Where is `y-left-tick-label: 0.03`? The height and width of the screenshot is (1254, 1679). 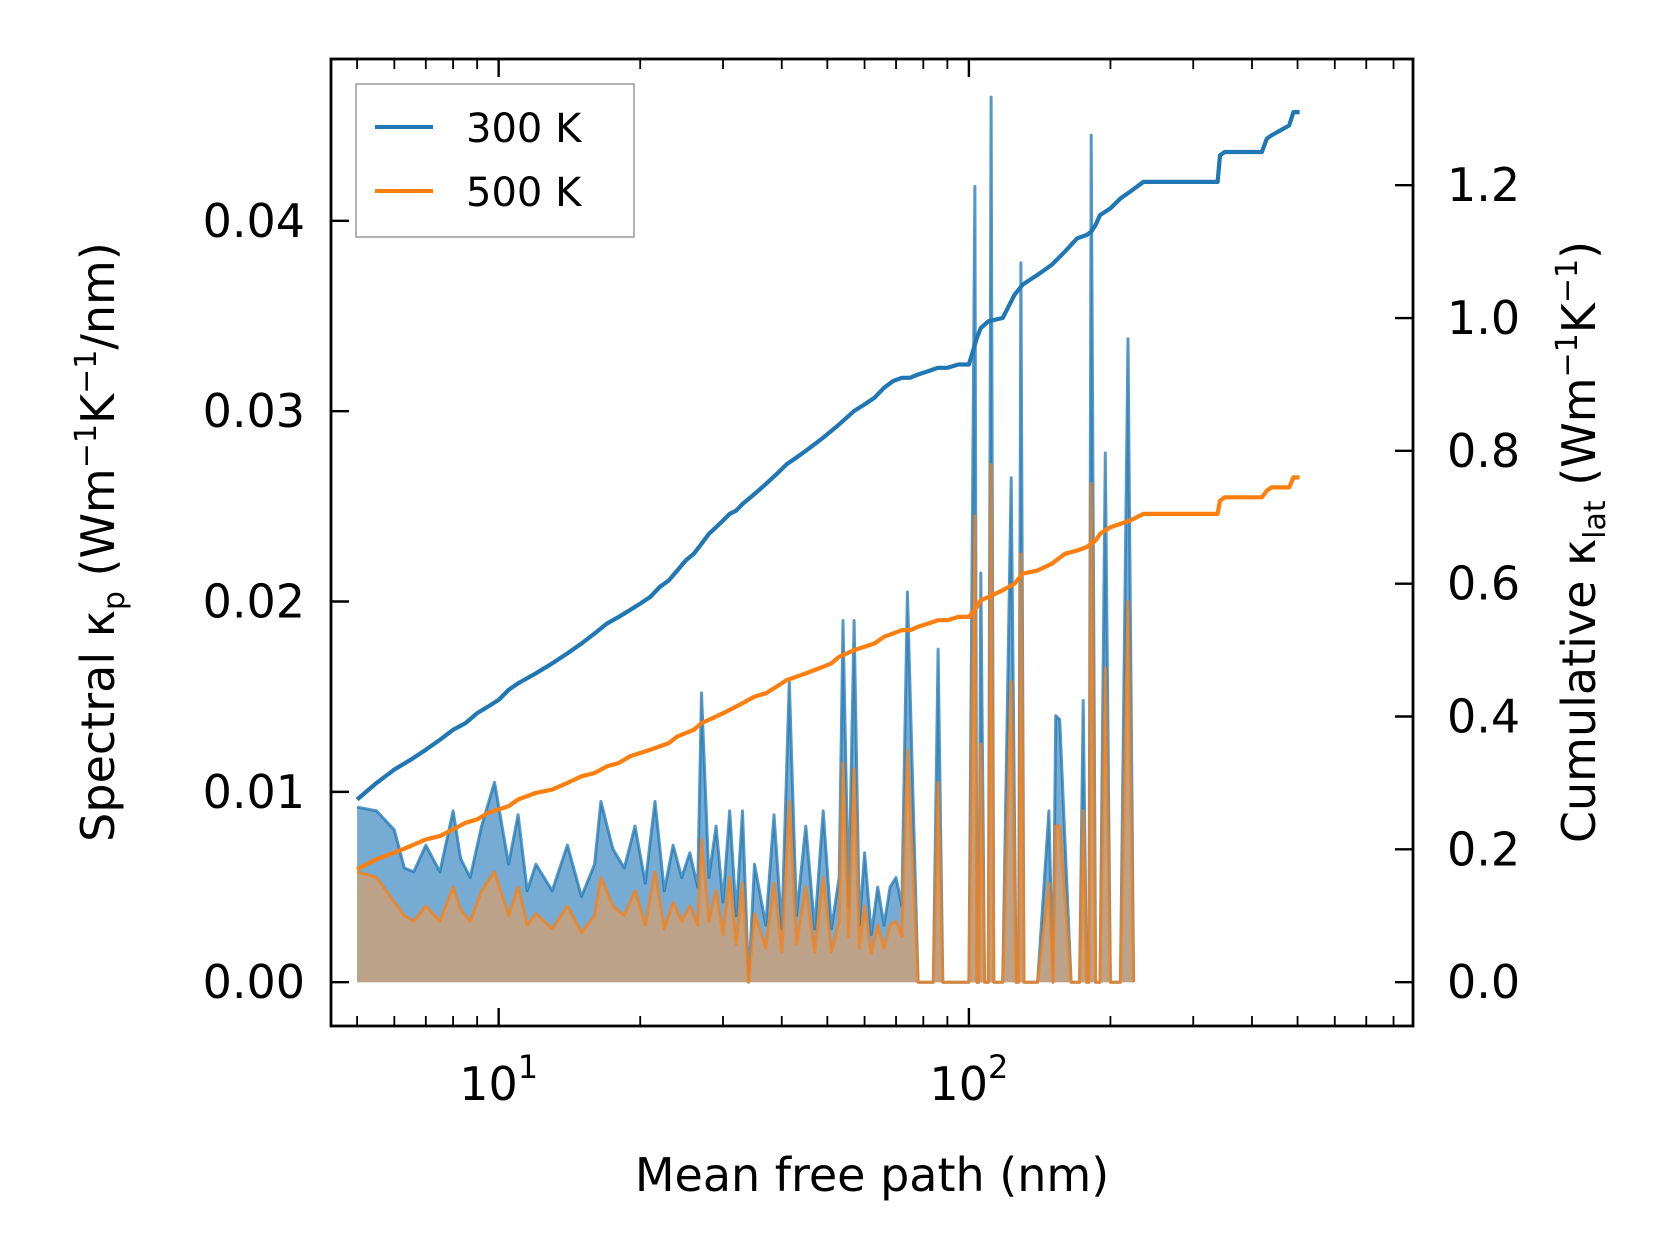
y-left-tick-label: 0.03 is located at coordinates (254, 411).